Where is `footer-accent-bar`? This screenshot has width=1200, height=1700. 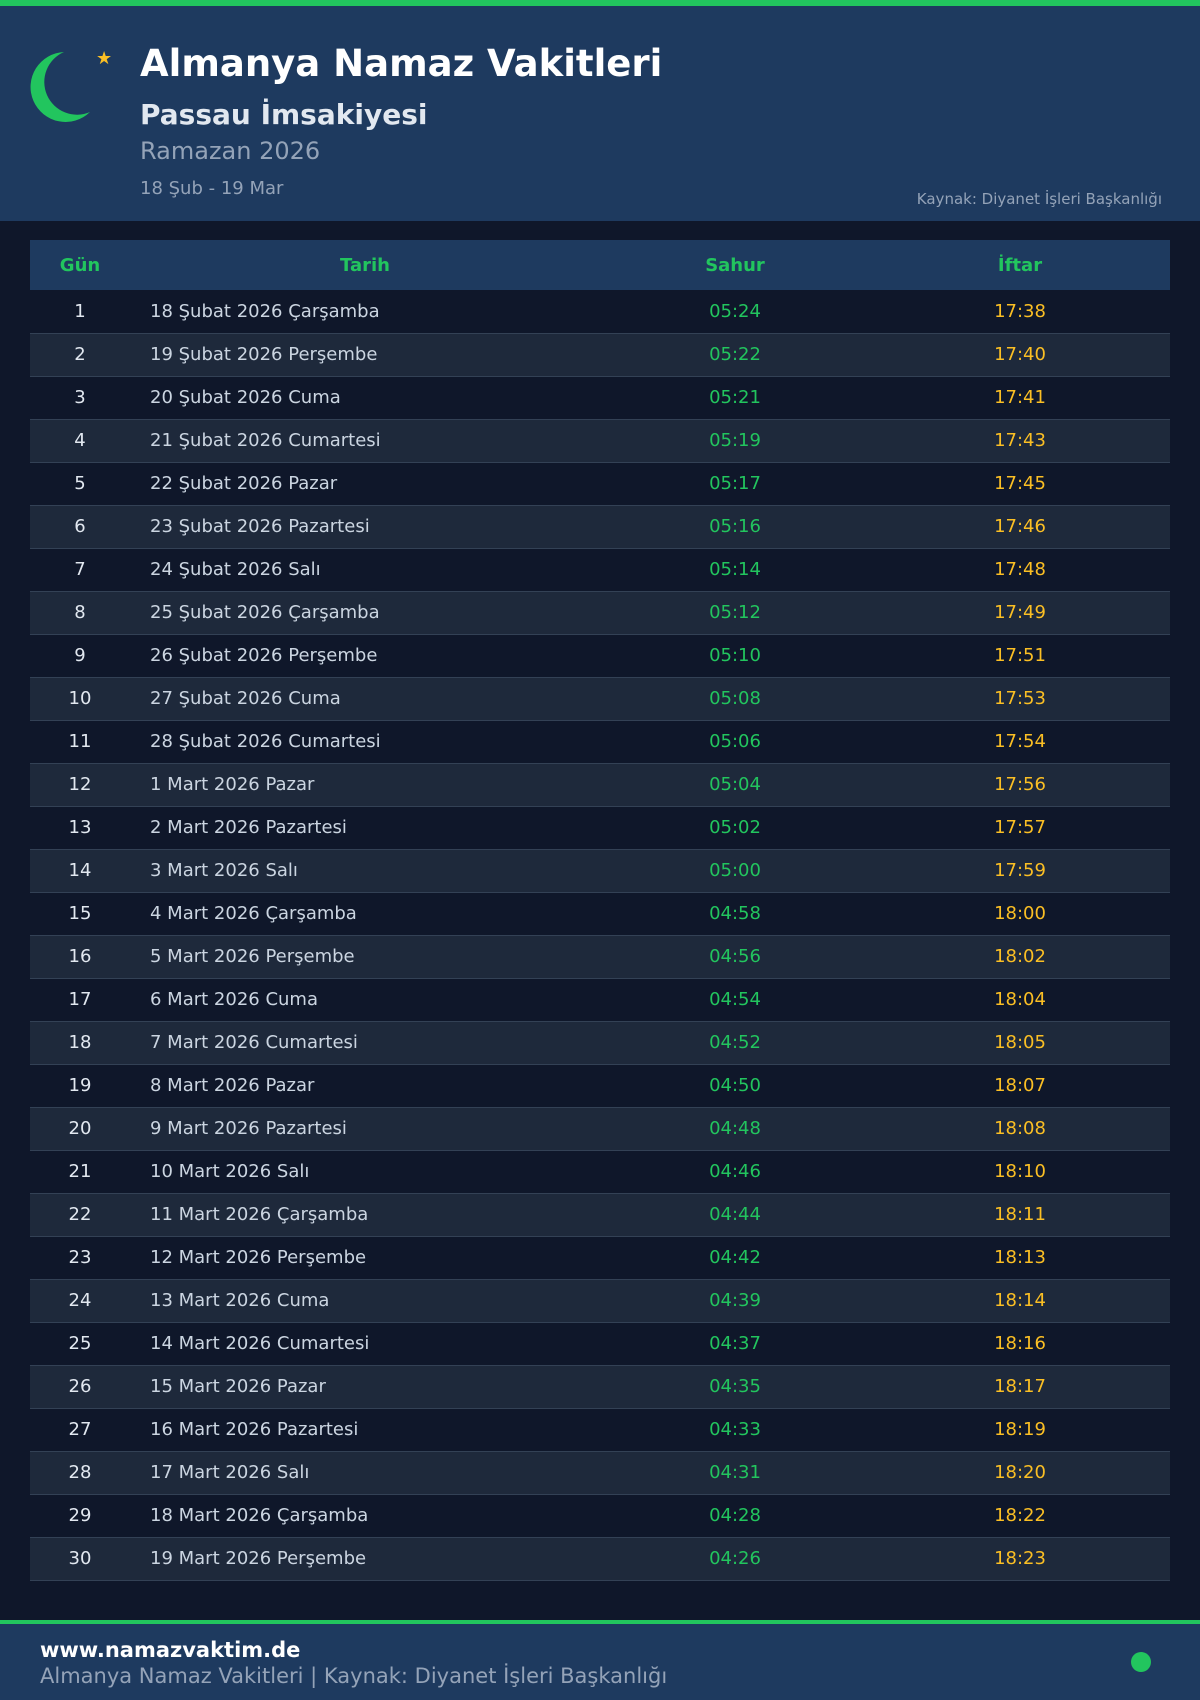 footer-accent-bar is located at coordinates (600, 1622).